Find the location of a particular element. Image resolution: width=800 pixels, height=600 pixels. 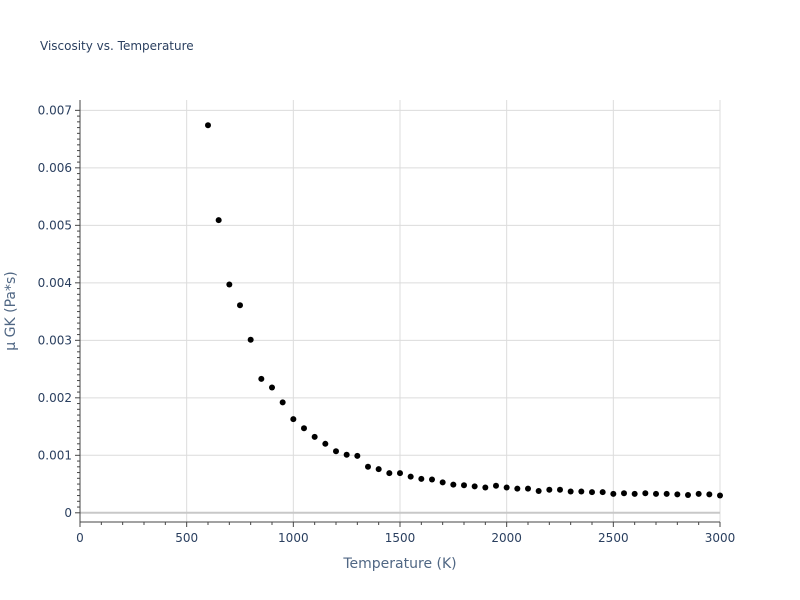

y-axis-ticks: 0 0.001 0.002 0.003 0.004 0.005 0.006 0.007 is located at coordinates (59, 311).